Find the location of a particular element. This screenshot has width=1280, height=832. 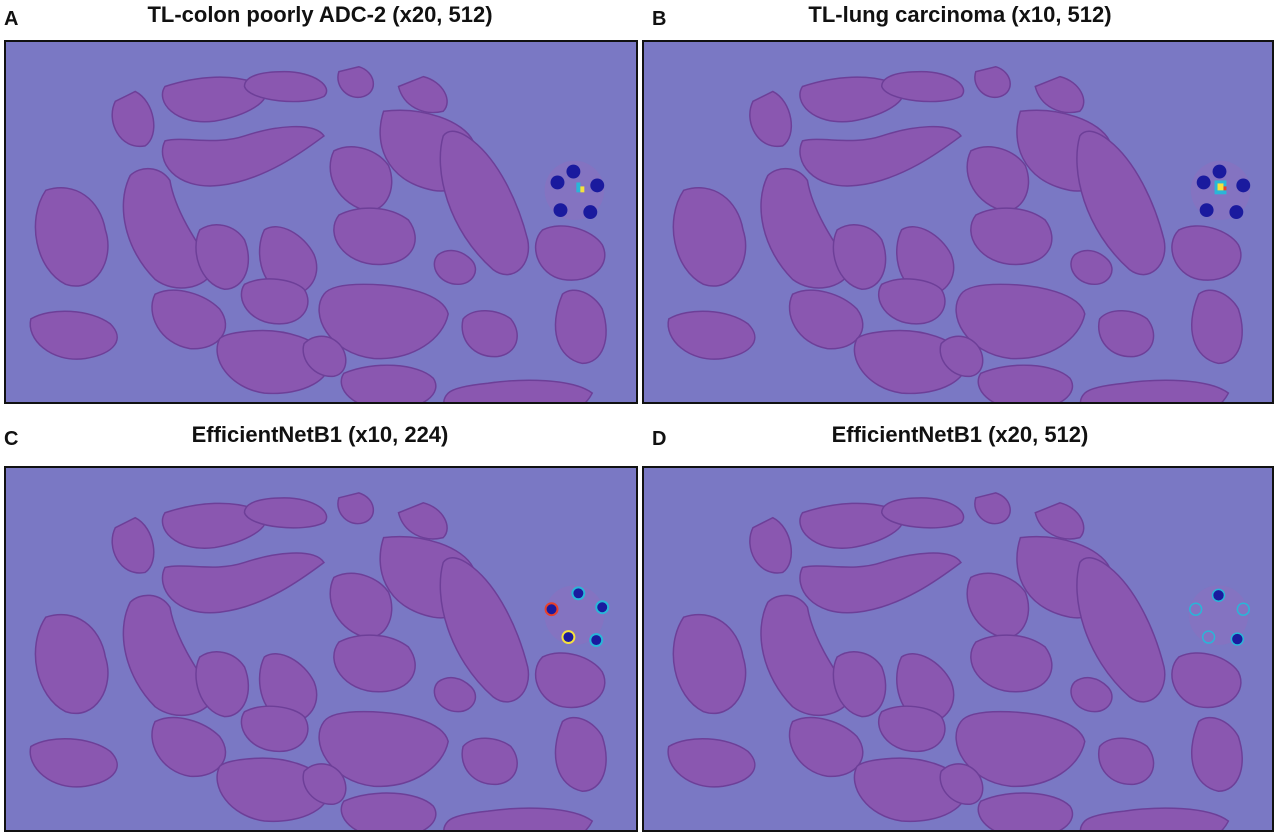

panel-title: TL-lung carcinoma (x10, 512) is located at coordinates (960, 14).